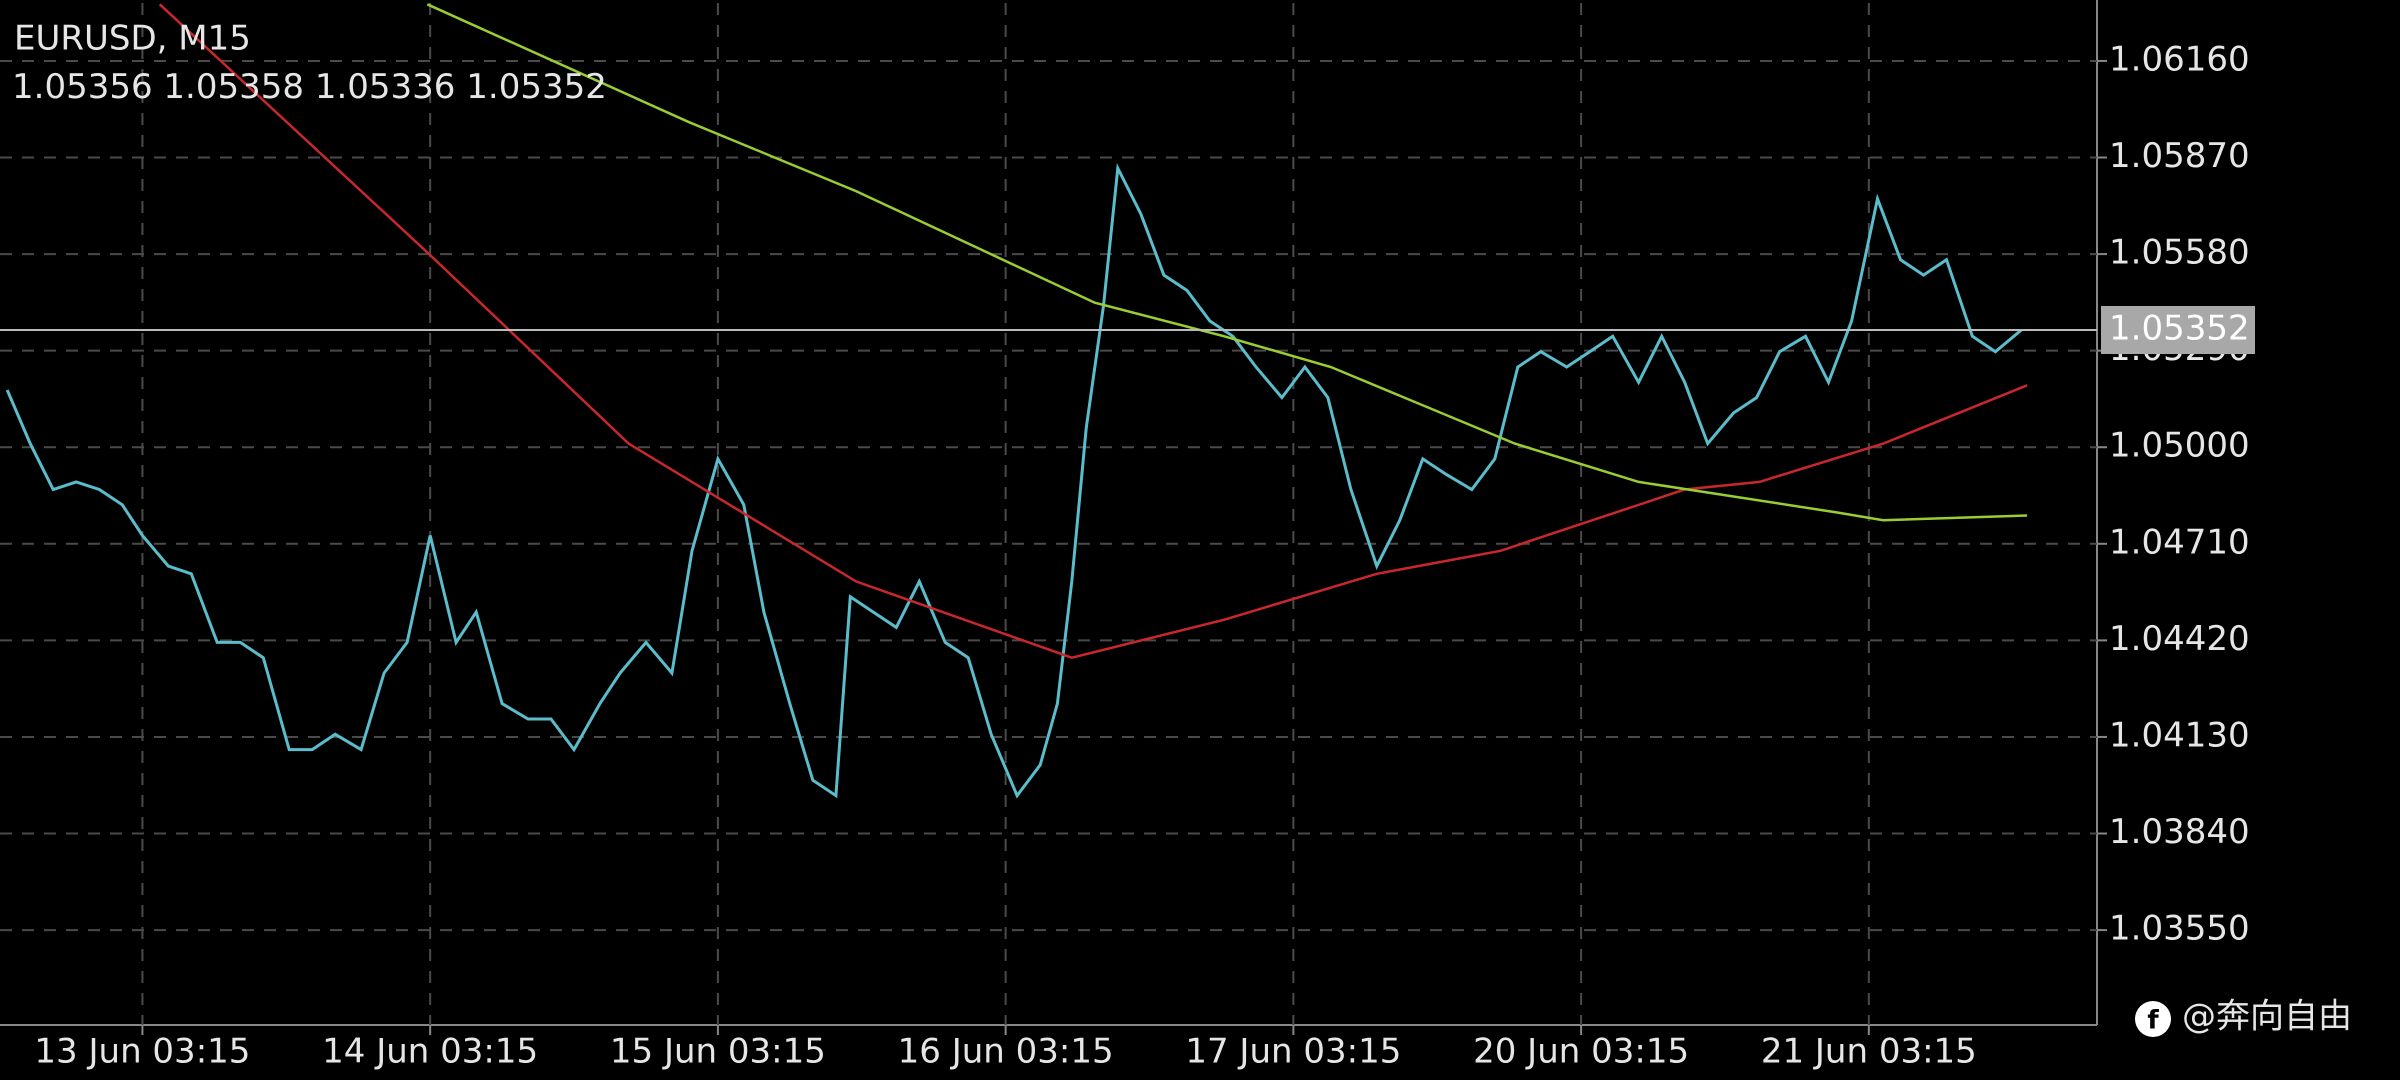 The height and width of the screenshot is (1080, 2400). Describe the element at coordinates (2179, 639) in the screenshot. I see `y-tick-label: 1.04420` at that location.